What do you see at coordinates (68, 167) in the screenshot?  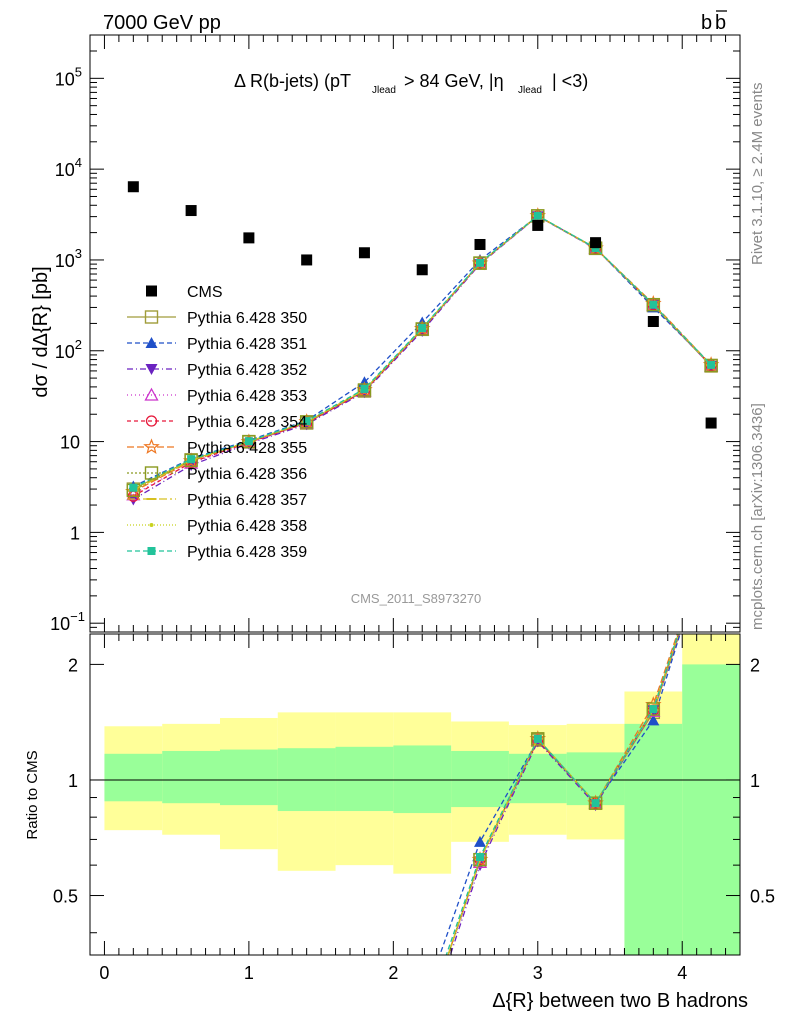 I see `y-tick-label: 10⁴` at bounding box center [68, 167].